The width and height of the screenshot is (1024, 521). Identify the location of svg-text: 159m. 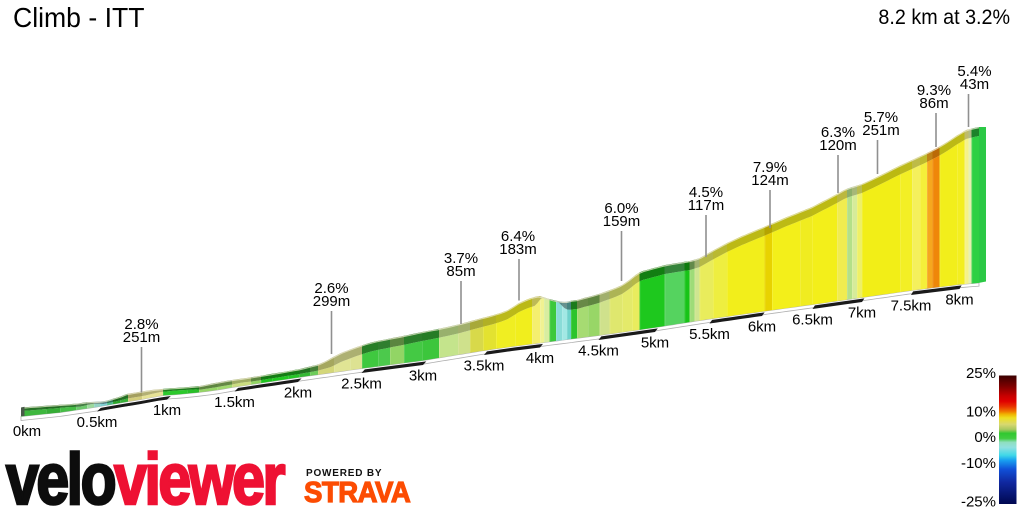
(622, 221).